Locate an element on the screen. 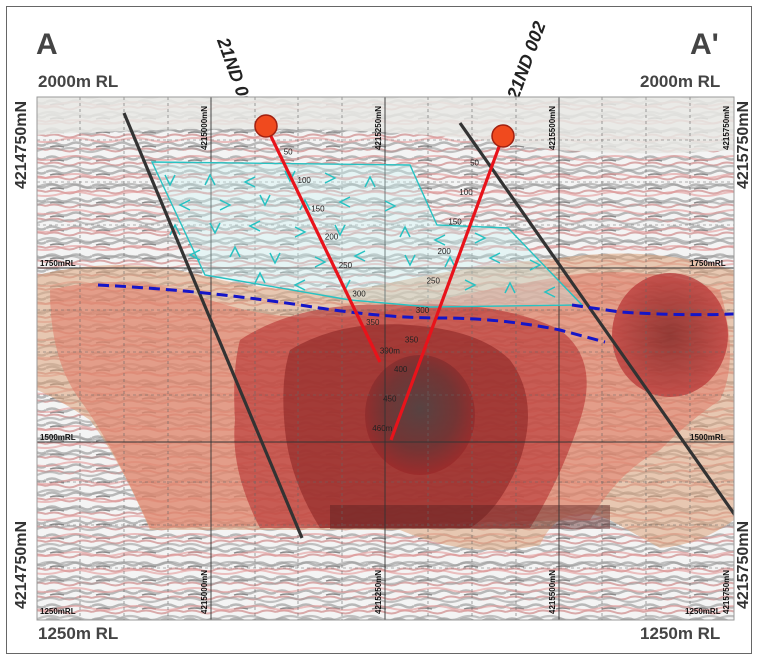 The image size is (760, 660). depth-label: 460m is located at coordinates (382, 428).